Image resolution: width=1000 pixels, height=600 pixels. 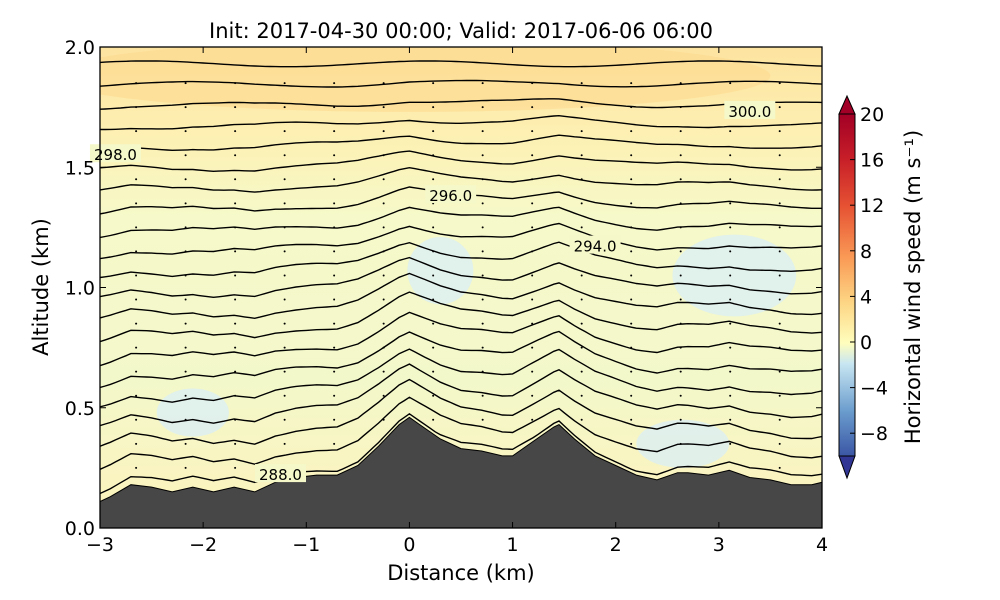 I want to click on colorbar-tick-label-6: 16, so click(x=872, y=161).